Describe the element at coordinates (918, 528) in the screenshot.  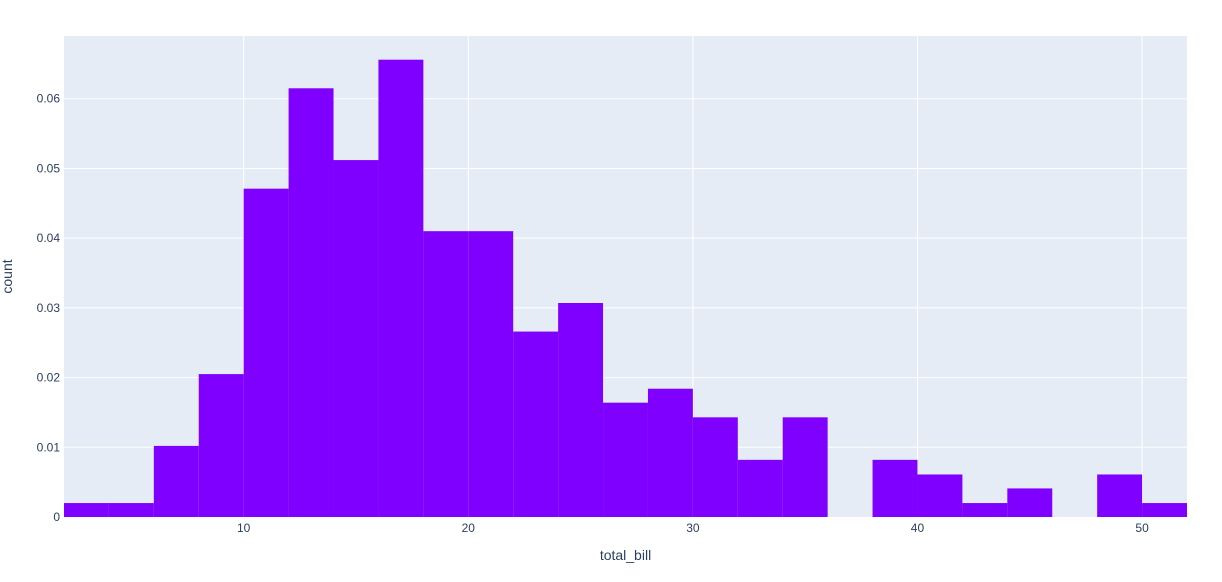
I see `x-tick-label: 40` at that location.